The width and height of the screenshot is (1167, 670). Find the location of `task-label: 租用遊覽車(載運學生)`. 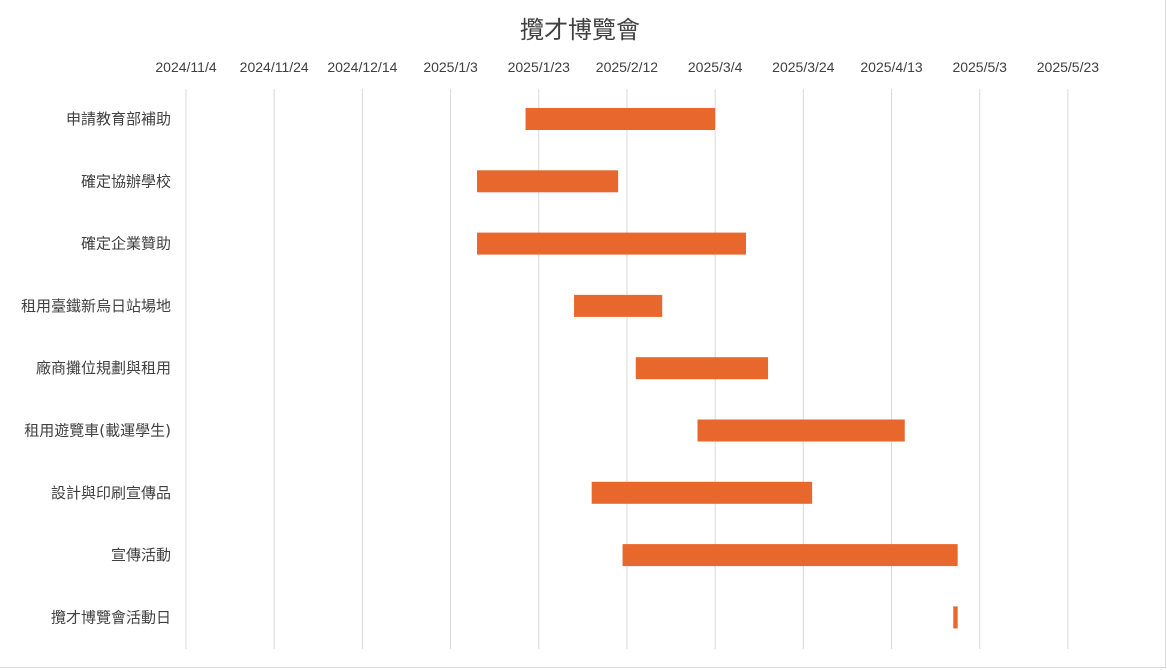

task-label: 租用遊覽車(載運學生) is located at coordinates (97, 431).